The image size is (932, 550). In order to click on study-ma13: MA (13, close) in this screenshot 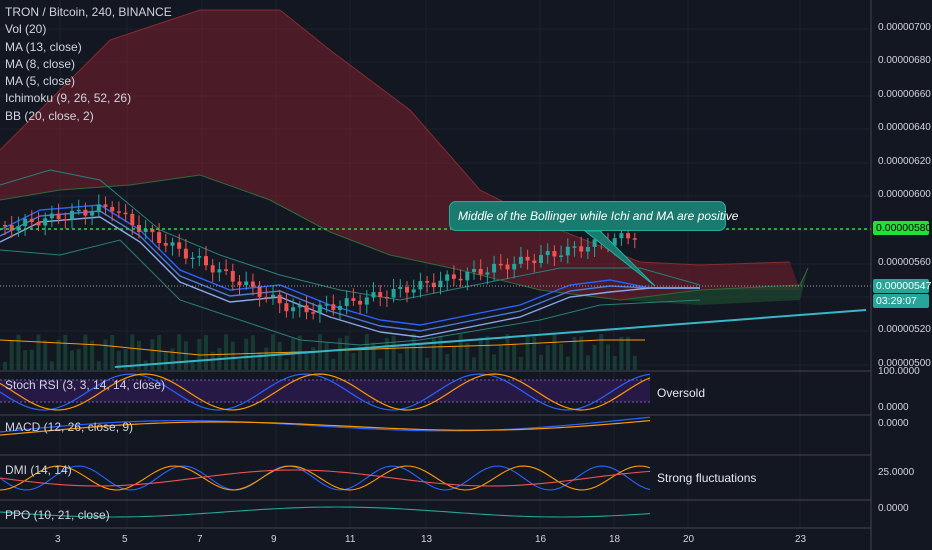, I will do `click(43, 46)`.